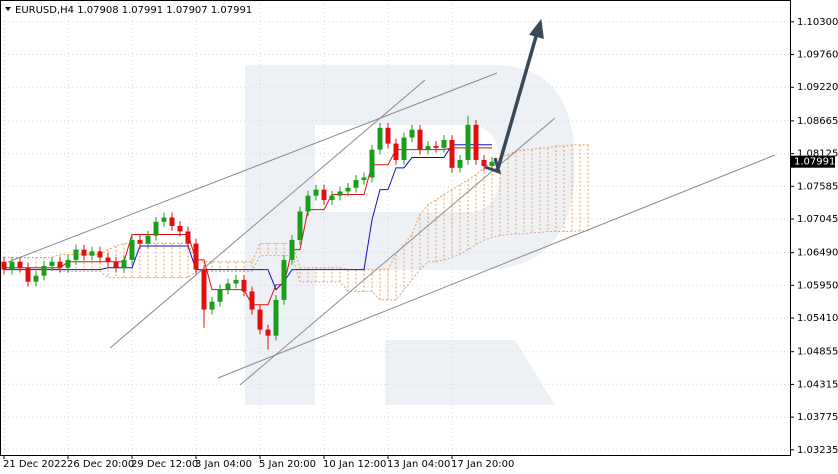  I want to click on y-tick-label: 1.04315, so click(817, 384).